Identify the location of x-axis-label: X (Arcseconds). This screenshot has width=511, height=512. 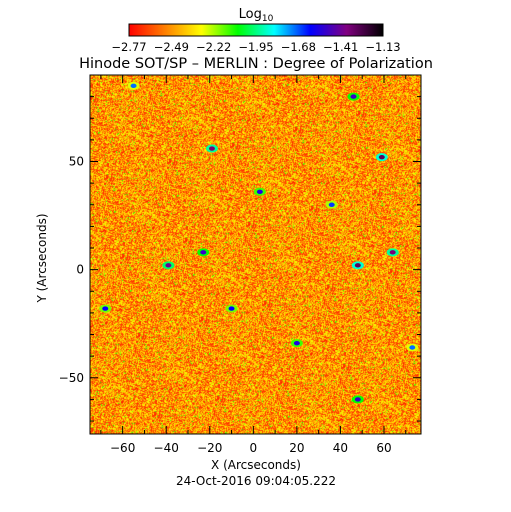
(256, 465).